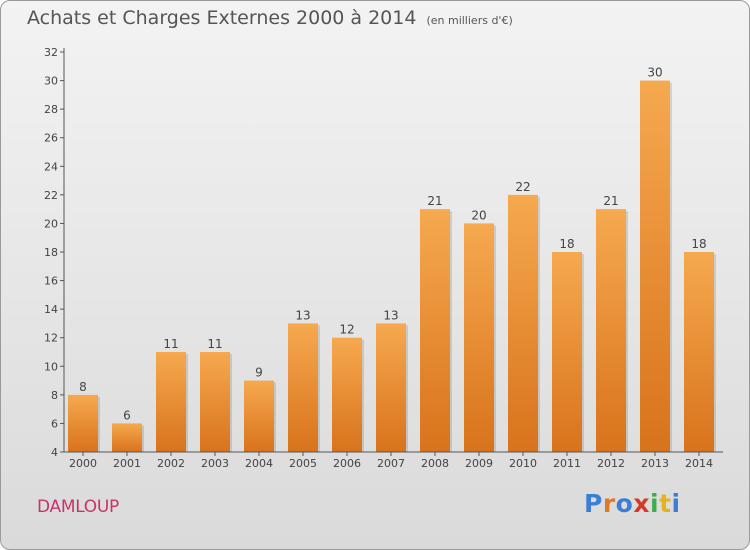 Image resolution: width=750 pixels, height=550 pixels. I want to click on bar-value-label: 6, so click(127, 415).